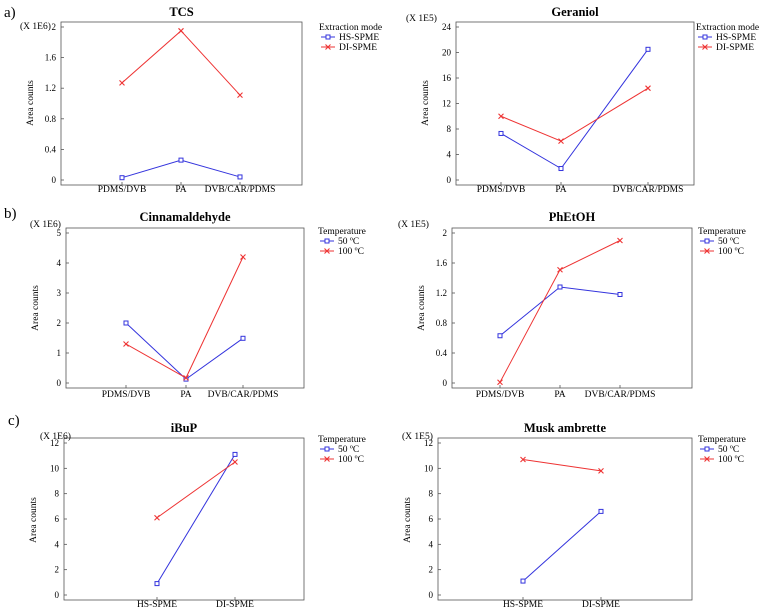 Image resolution: width=764 pixels, height=610 pixels. What do you see at coordinates (14, 421) in the screenshot?
I see `section-label-c: c)` at bounding box center [14, 421].